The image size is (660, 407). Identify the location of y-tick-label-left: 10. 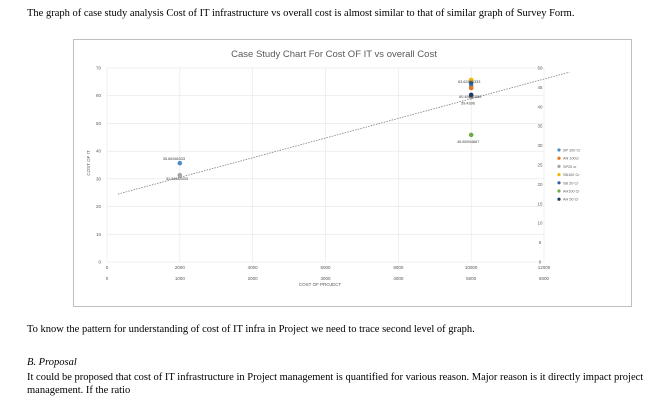
(99, 234).